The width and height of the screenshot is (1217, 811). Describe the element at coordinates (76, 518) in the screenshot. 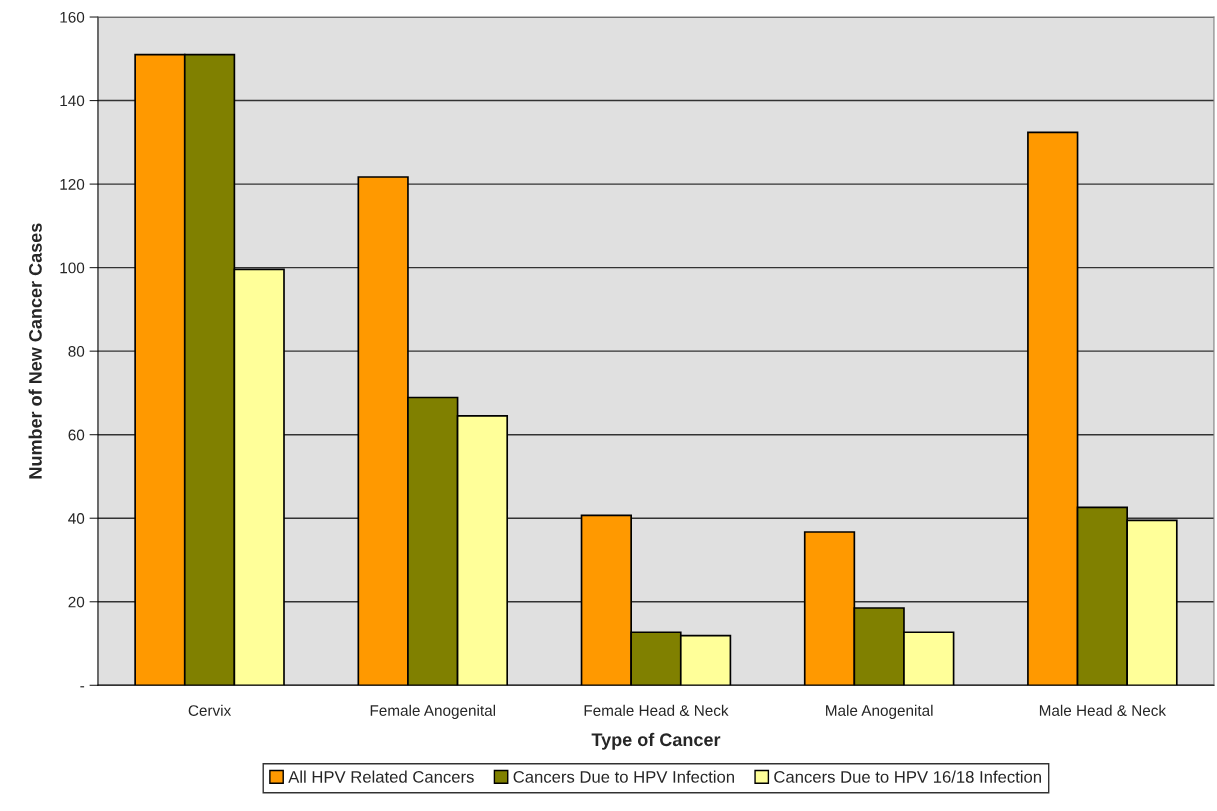

I see `y-tick-label: 40` at that location.